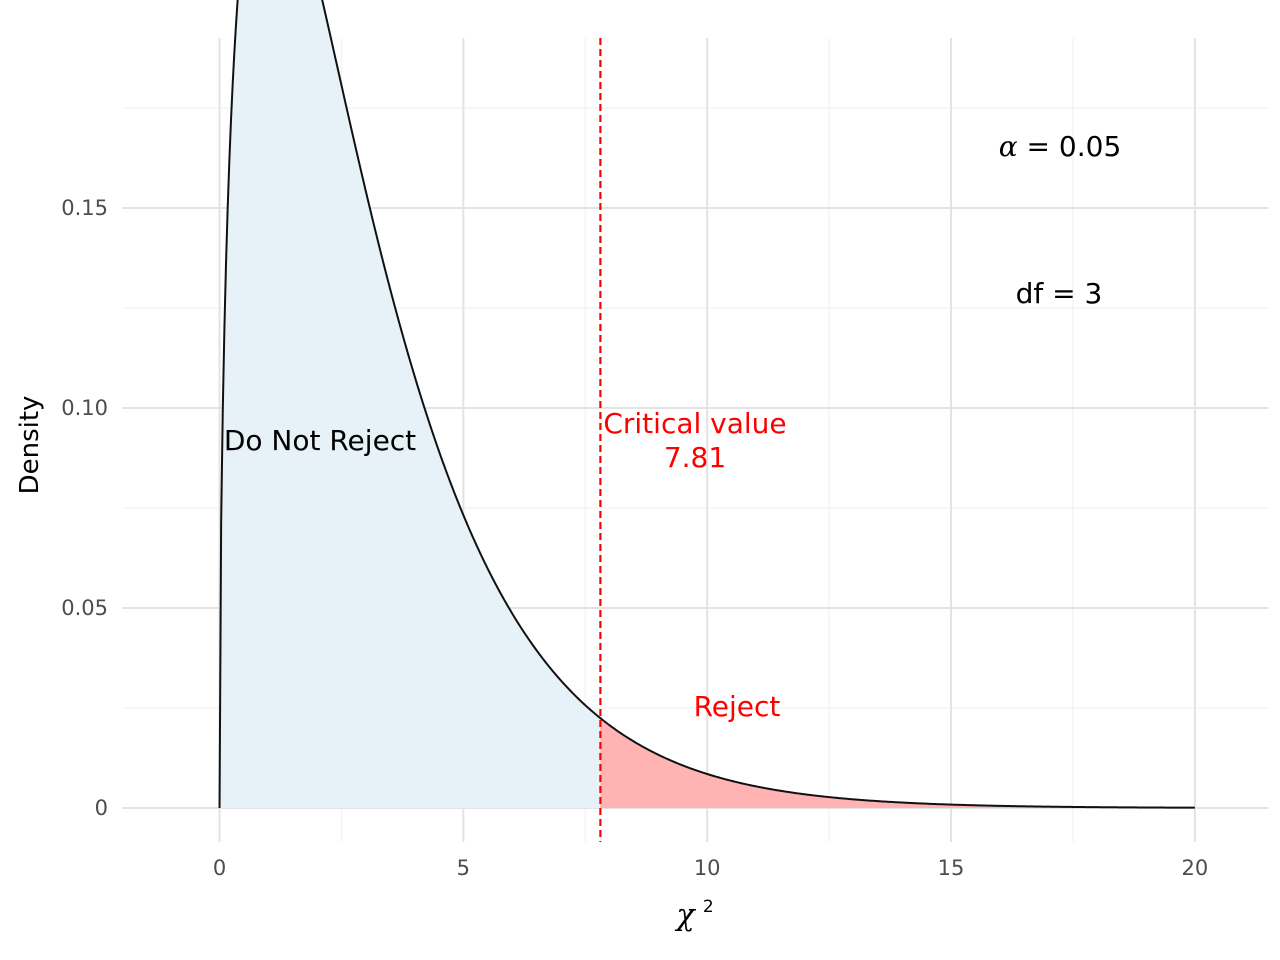 The height and width of the screenshot is (960, 1280). What do you see at coordinates (708, 907) in the screenshot?
I see `x-axis-superscript: 2` at bounding box center [708, 907].